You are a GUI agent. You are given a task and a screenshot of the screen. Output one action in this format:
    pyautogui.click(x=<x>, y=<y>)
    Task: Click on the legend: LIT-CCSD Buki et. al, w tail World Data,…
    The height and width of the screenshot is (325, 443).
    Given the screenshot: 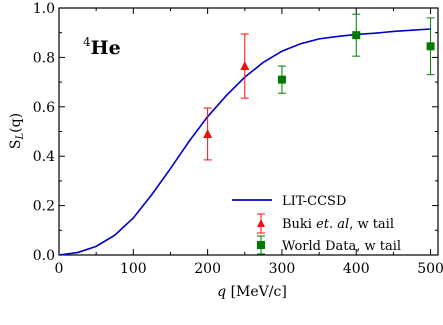 What is the action you would take?
    pyautogui.click(x=316, y=224)
    